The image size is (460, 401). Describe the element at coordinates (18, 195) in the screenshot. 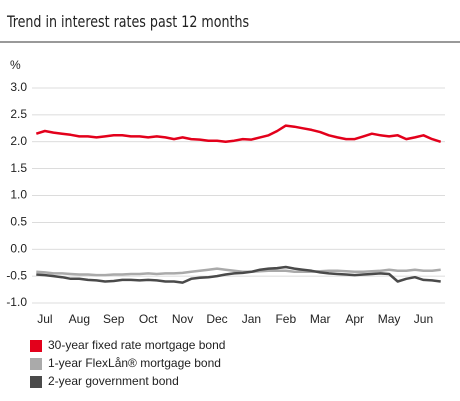

I see `y-tick-label: 1.0` at that location.